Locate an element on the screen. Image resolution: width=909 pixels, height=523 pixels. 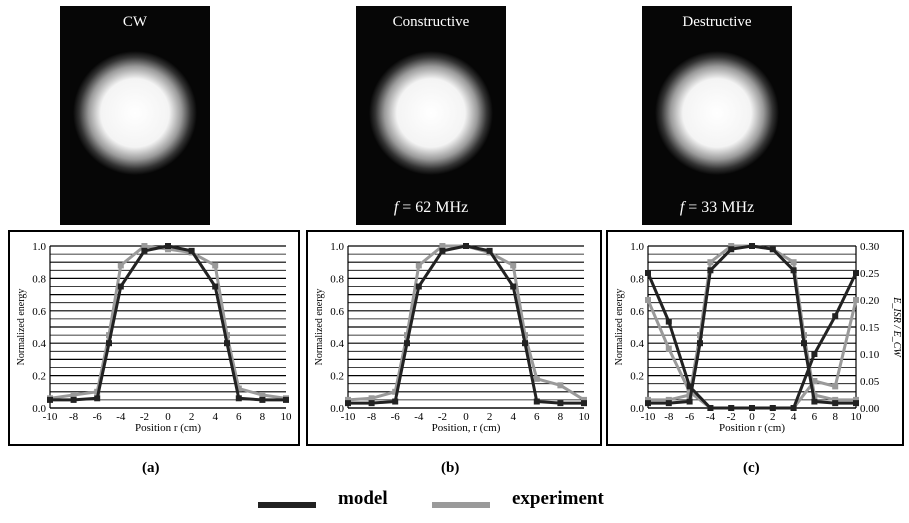
panel-label-b: (b) is located at coordinates (450, 468).